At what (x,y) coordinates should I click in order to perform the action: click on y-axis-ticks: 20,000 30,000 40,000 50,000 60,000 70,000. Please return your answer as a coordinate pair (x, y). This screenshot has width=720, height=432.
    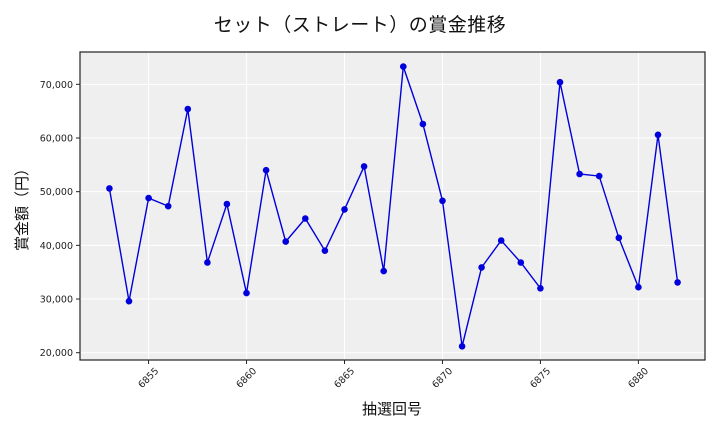
    Looking at the image, I should click on (60, 219).